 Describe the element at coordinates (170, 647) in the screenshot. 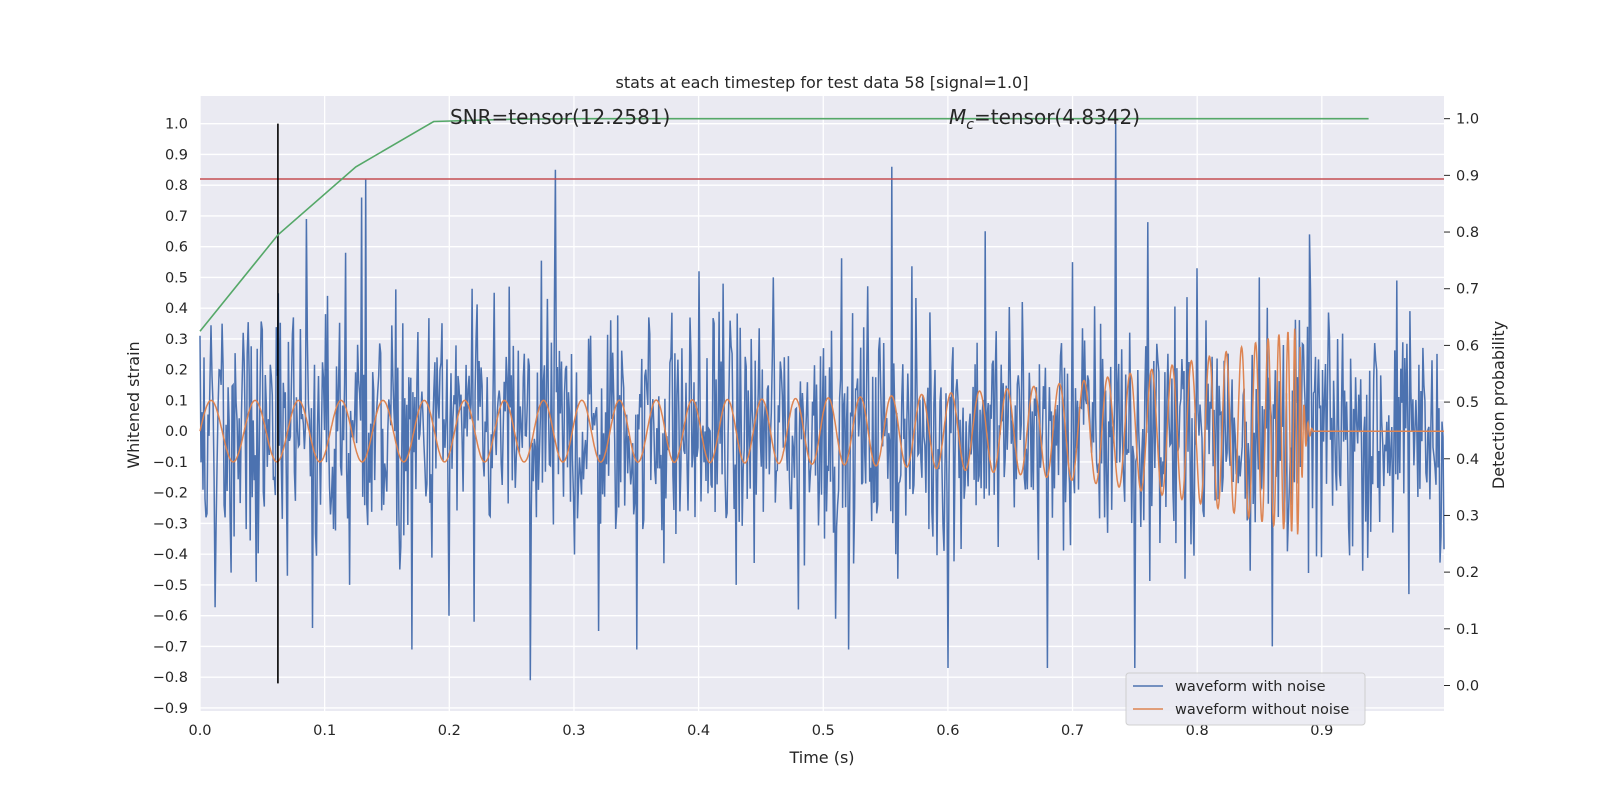

I see `y-left-tick-label: −0.7` at that location.